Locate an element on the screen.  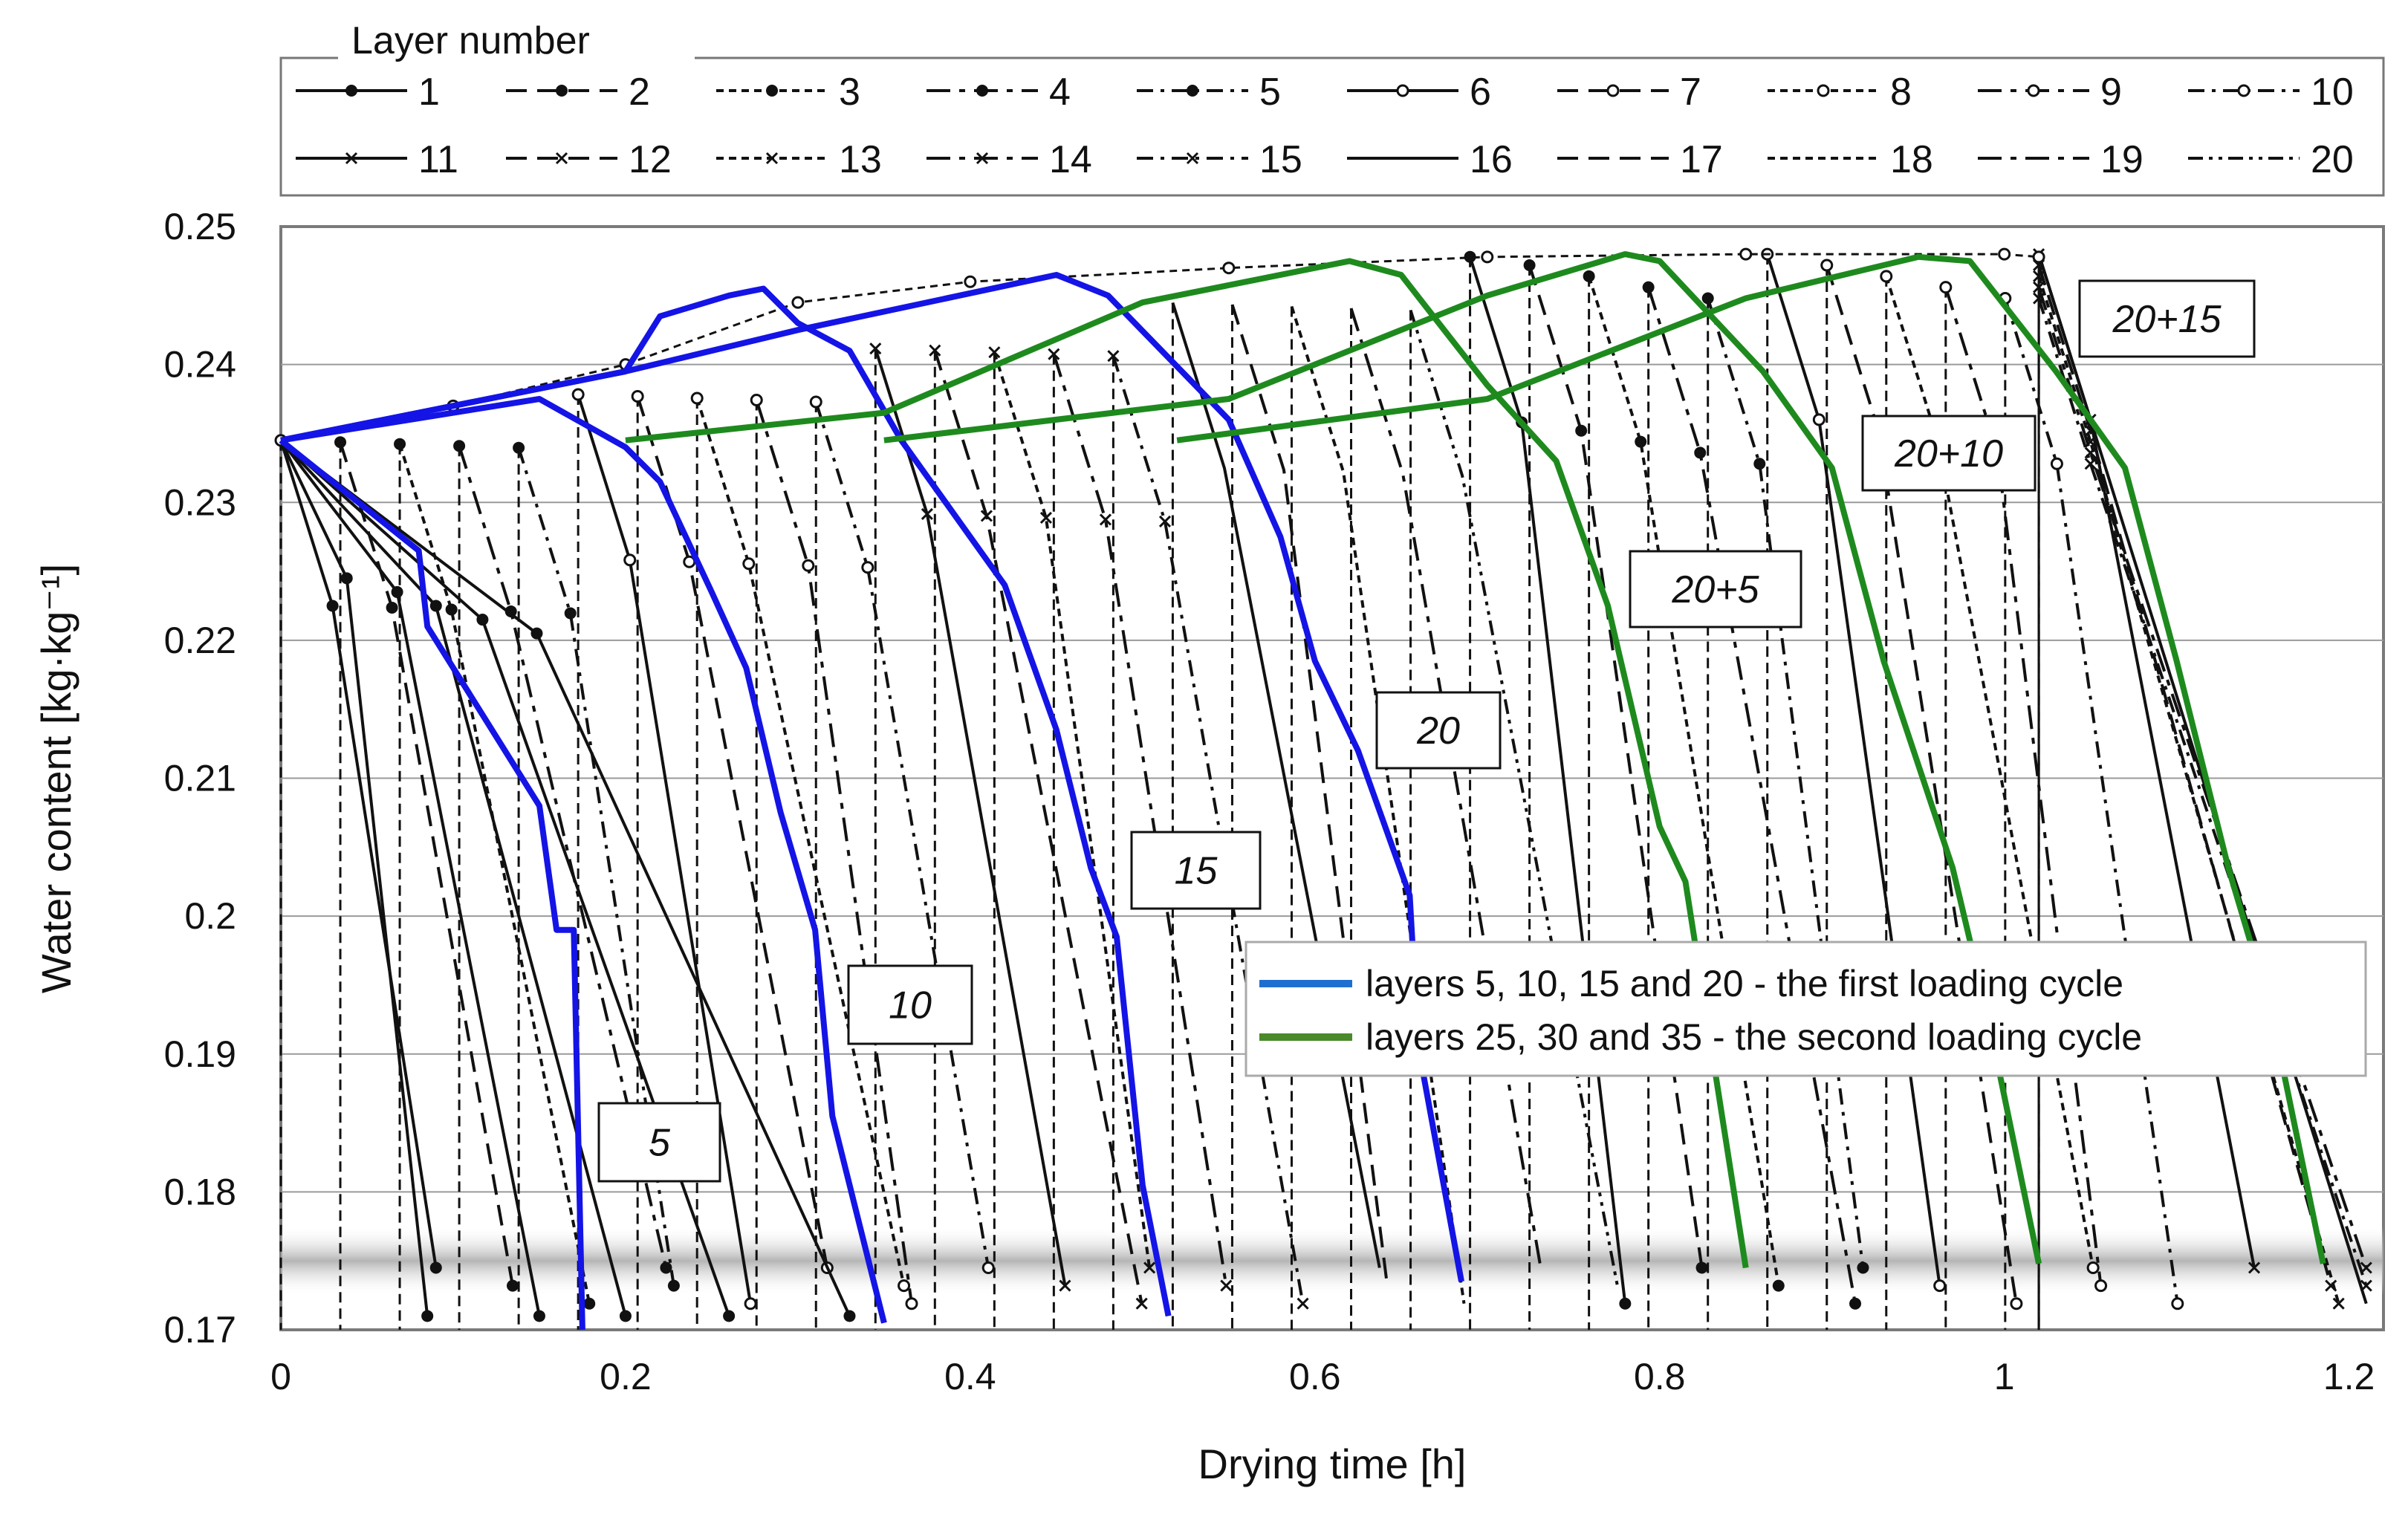
annotation-label: 15 is located at coordinates (1196, 872).